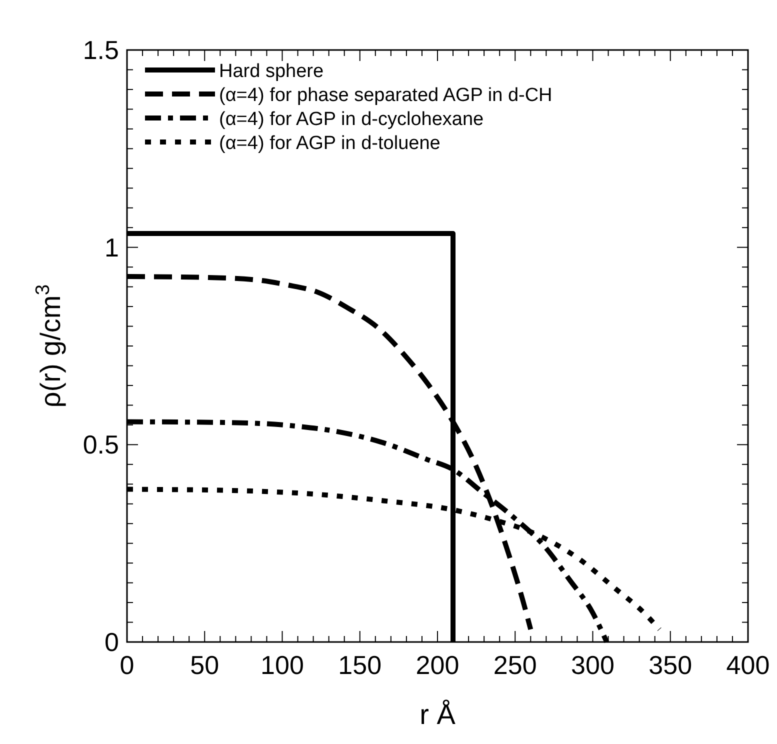 This screenshot has width=777, height=744. I want to click on x-tick-label: 300, so click(592, 665).